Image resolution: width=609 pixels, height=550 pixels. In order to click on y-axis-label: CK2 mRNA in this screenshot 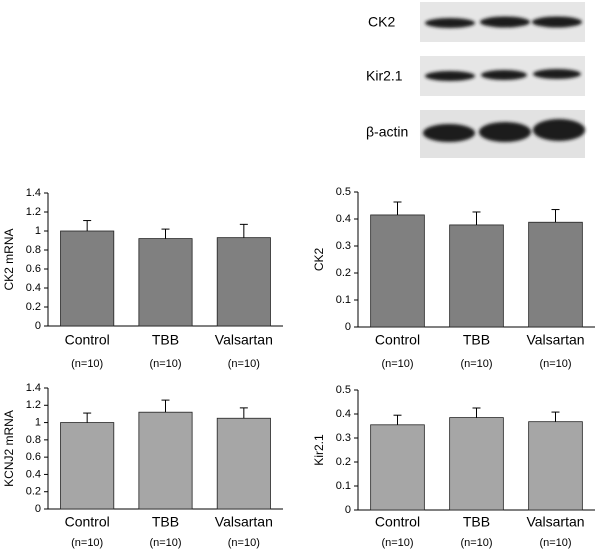, I will do `click(9, 259)`.